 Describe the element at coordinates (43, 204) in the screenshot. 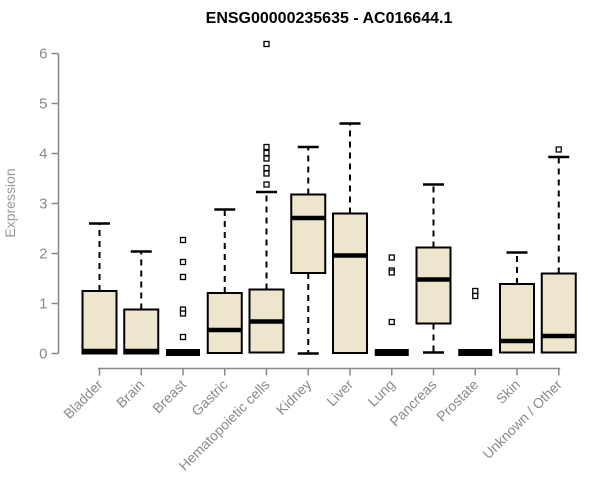

I see `y-tick-label: 3` at that location.